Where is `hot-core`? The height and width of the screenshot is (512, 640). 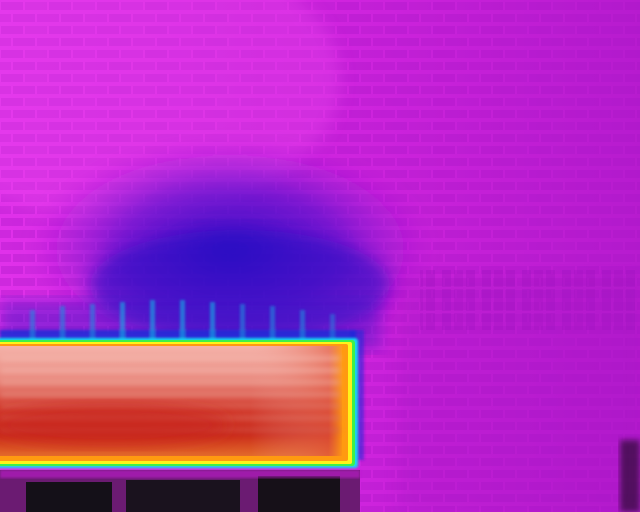
hot-core is located at coordinates (115, 425).